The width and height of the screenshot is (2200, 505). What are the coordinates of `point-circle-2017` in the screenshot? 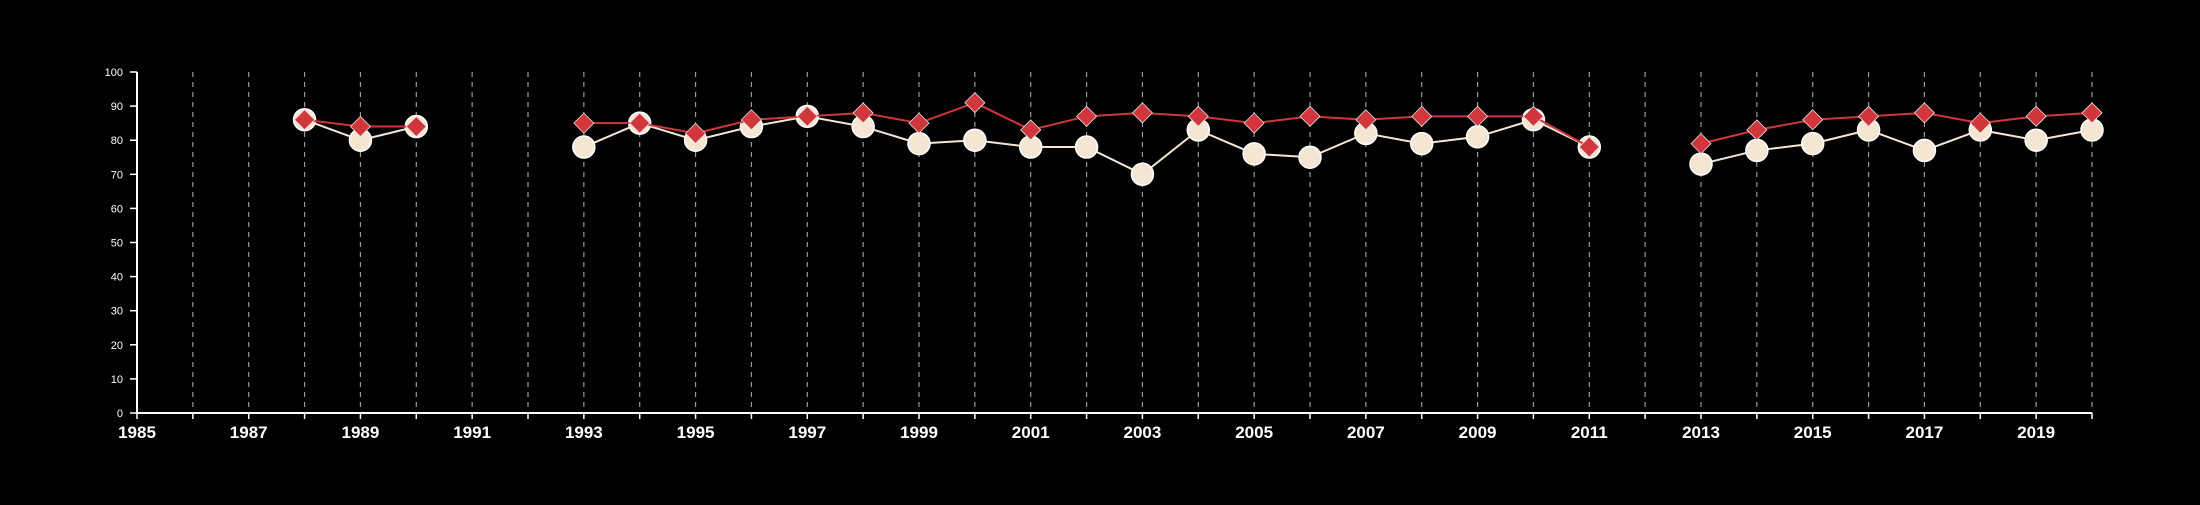 It's located at (1924, 150).